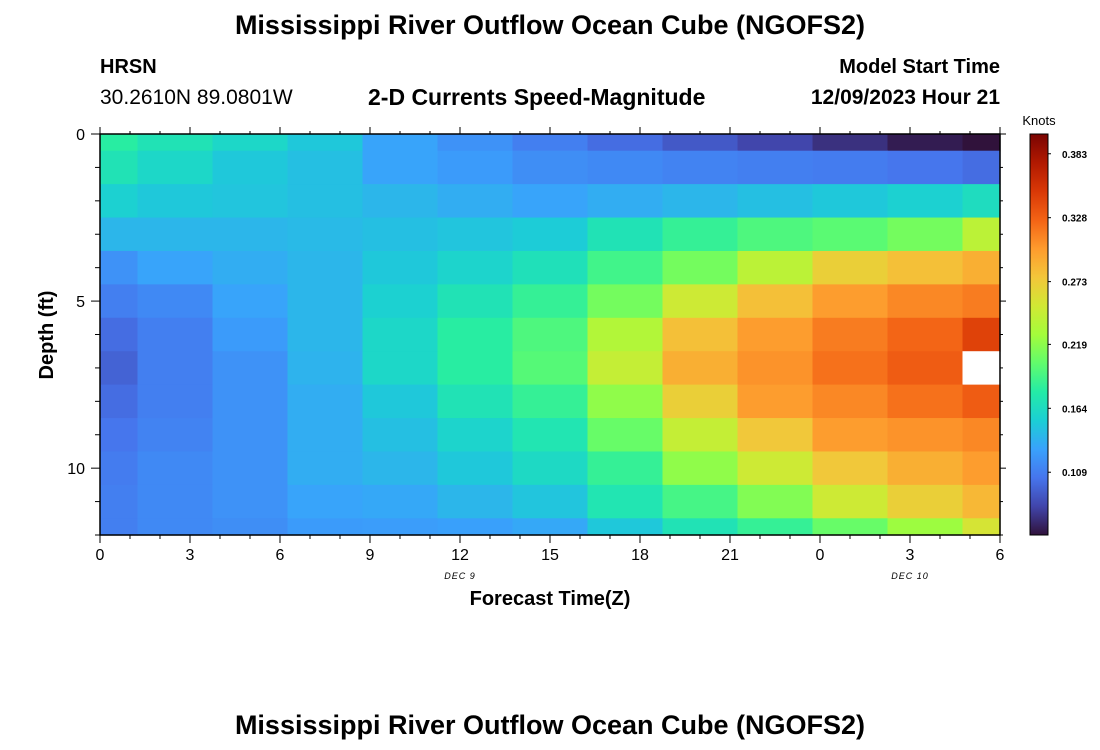  Describe the element at coordinates (919, 67) in the screenshot. I see `model-start-label: Model Start Time` at that location.